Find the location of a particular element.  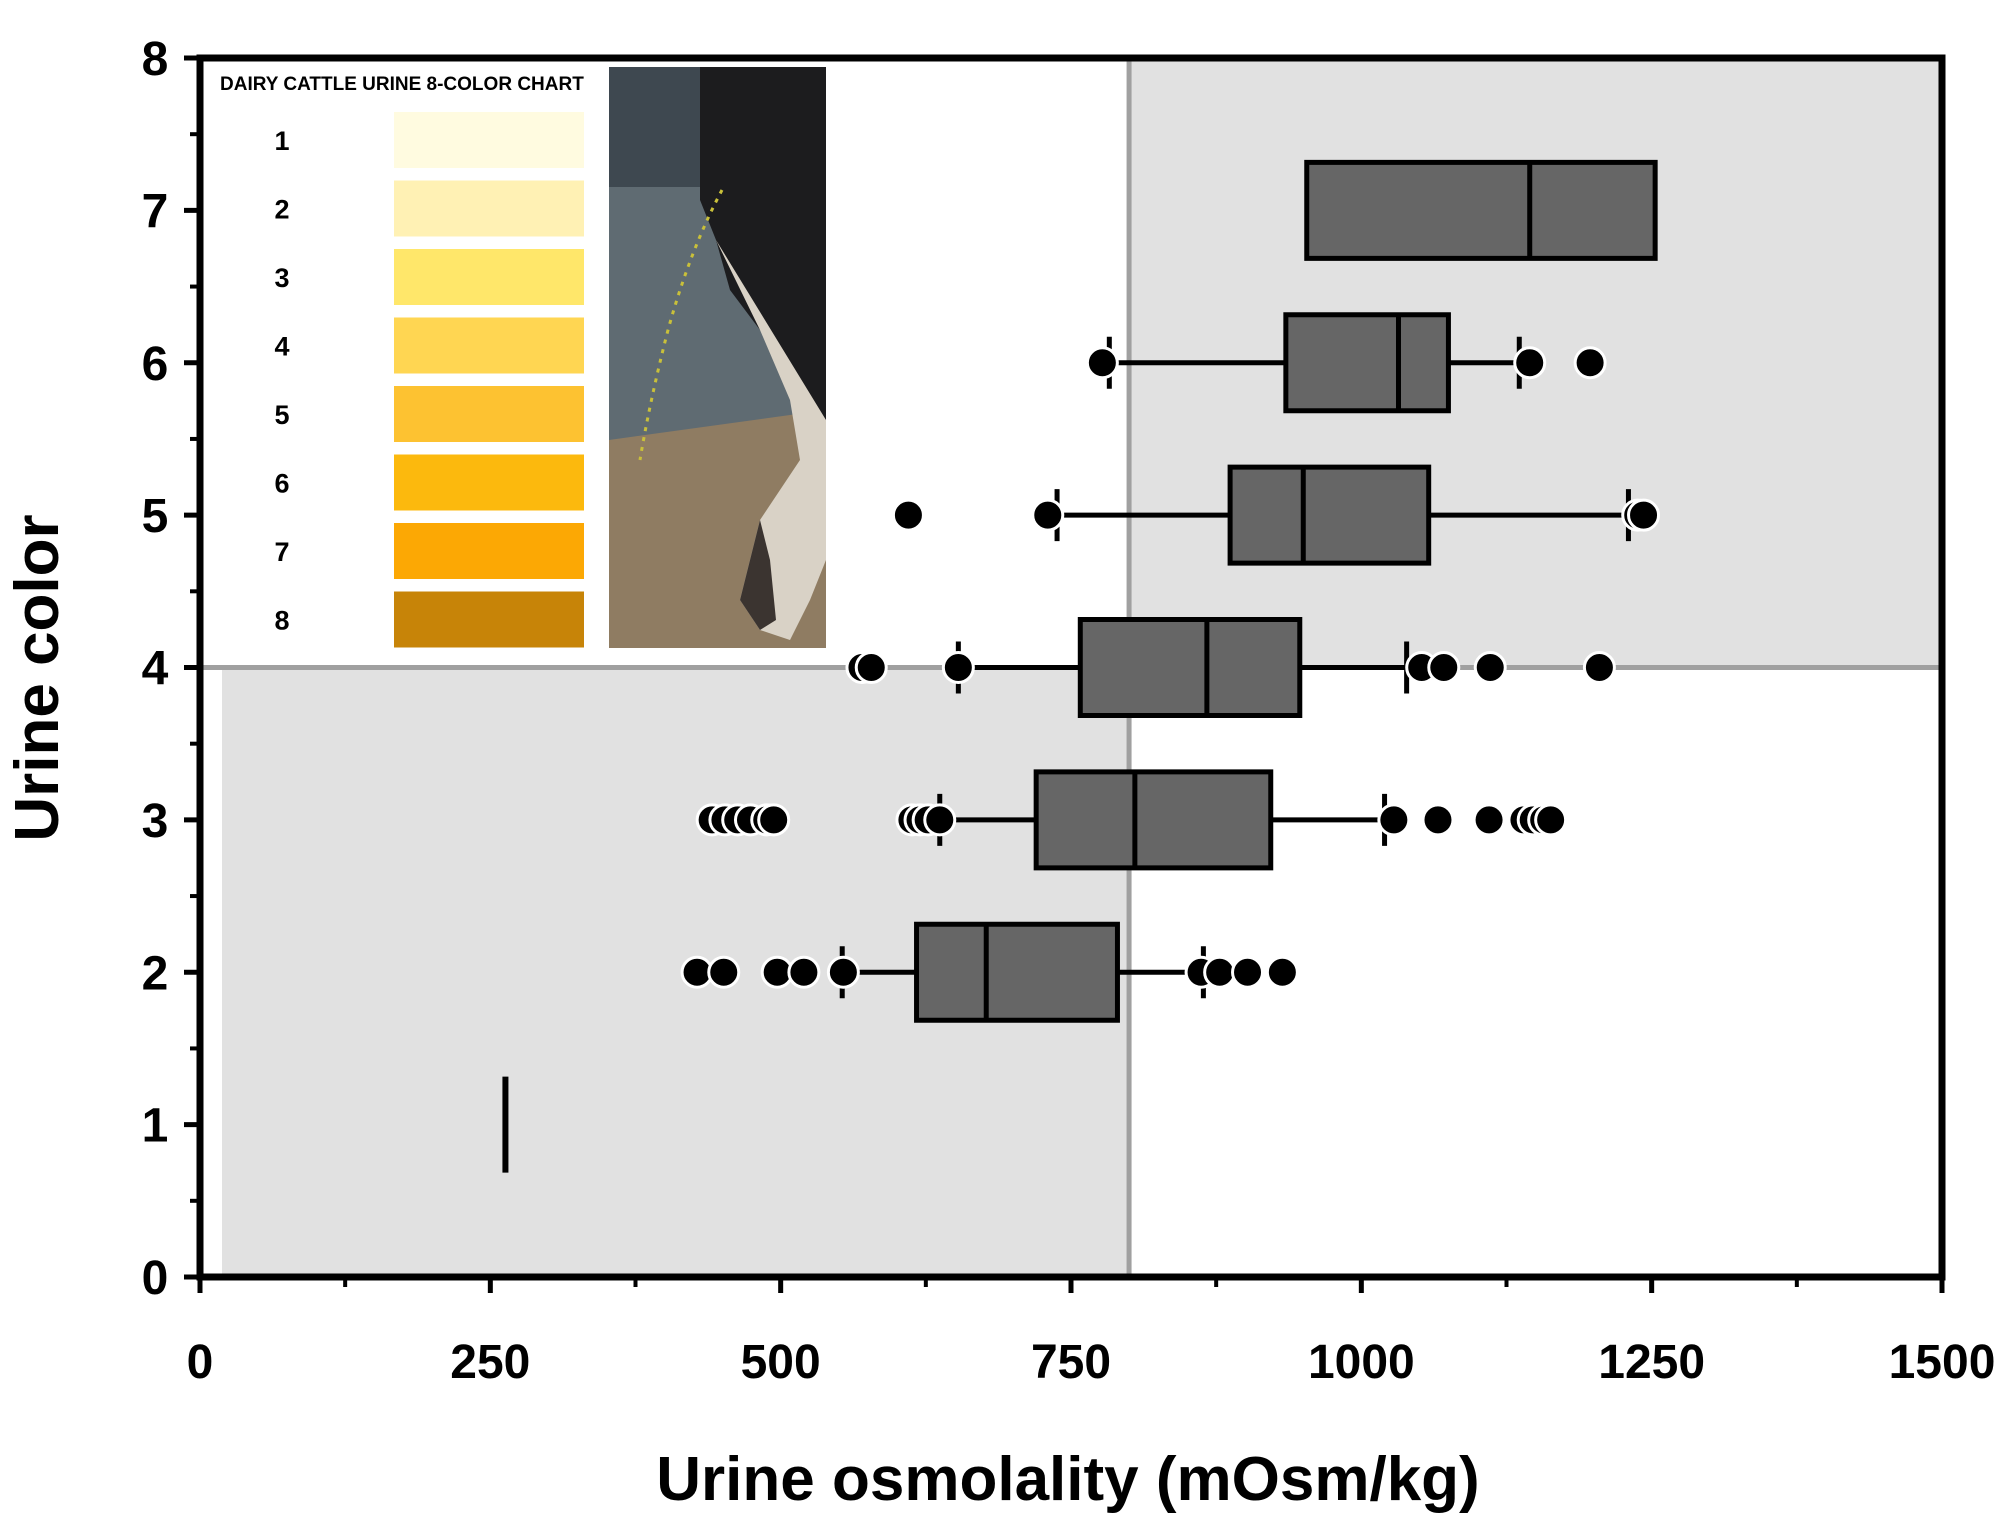

swatch-label-4: 4 is located at coordinates (281, 347).